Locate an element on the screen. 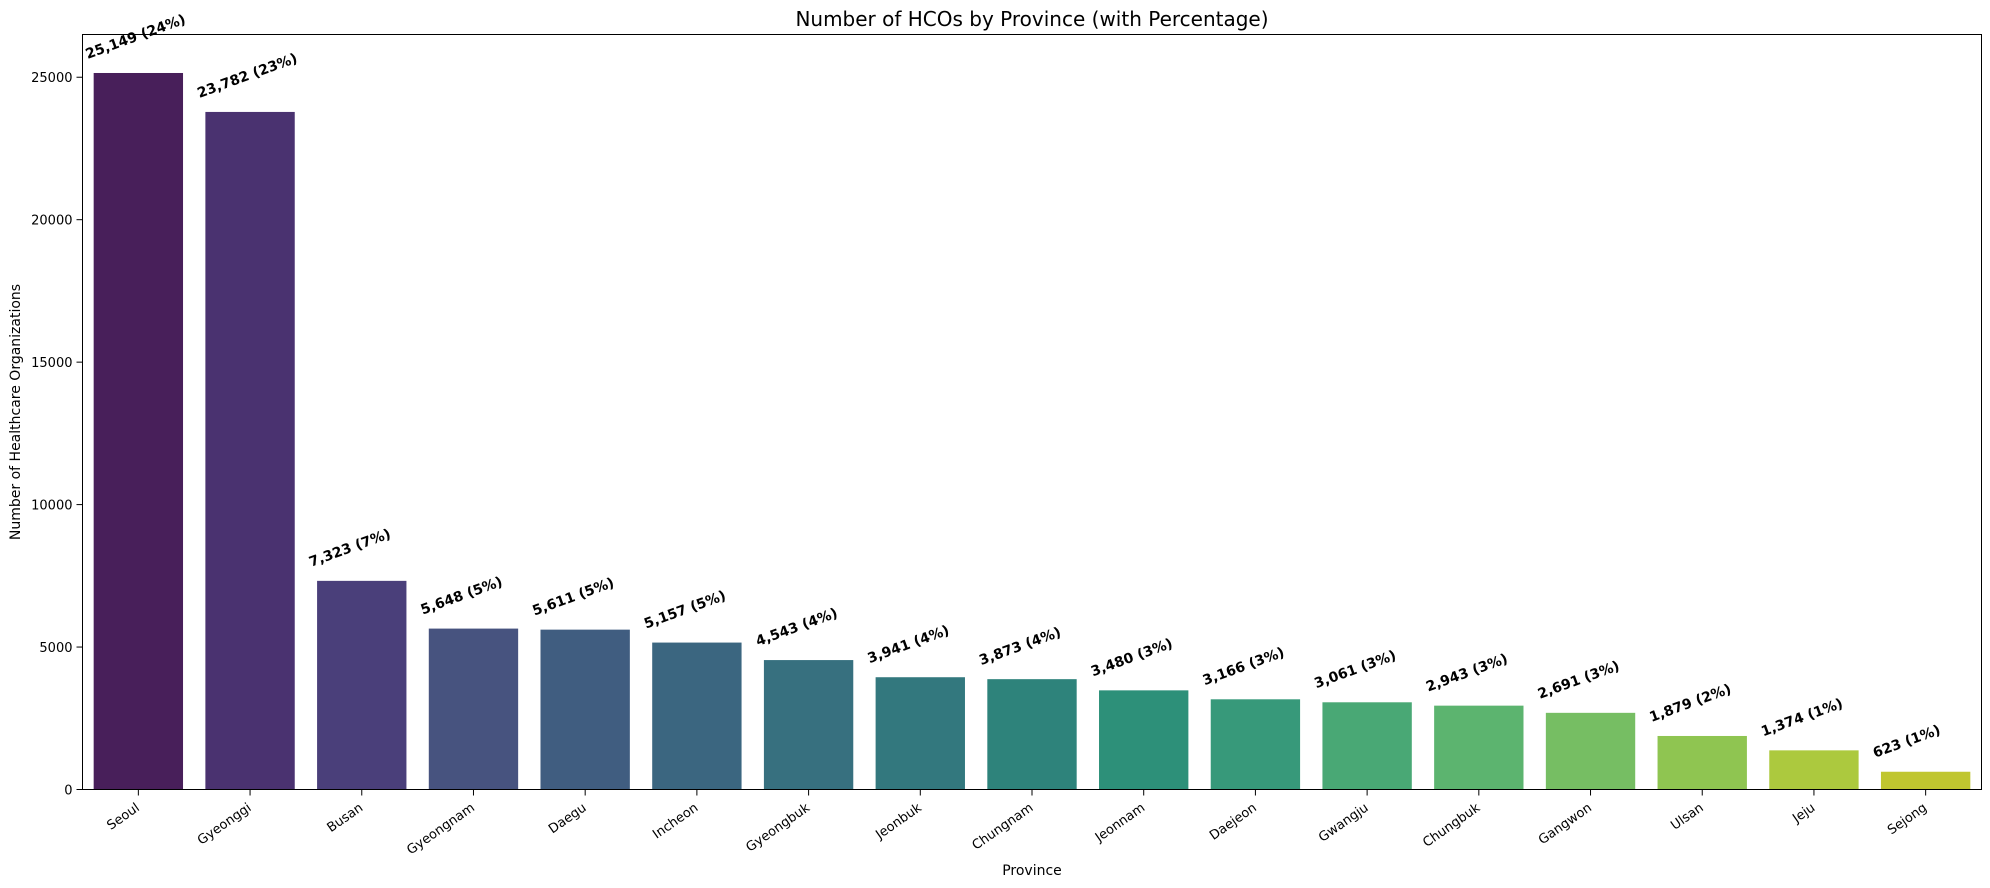 The height and width of the screenshot is (888, 1990). data-label: 623 (1%) is located at coordinates (1907, 741).